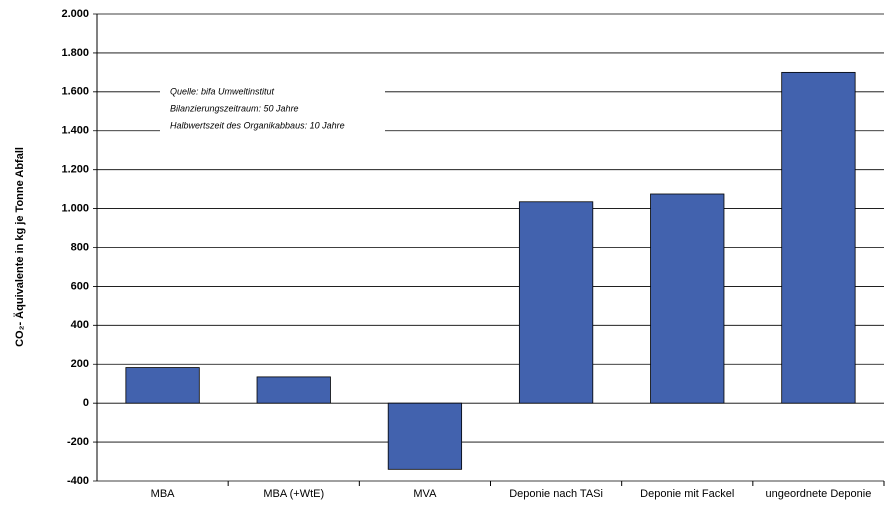  What do you see at coordinates (78, 481) in the screenshot?
I see `y-tick-label: -400` at bounding box center [78, 481].